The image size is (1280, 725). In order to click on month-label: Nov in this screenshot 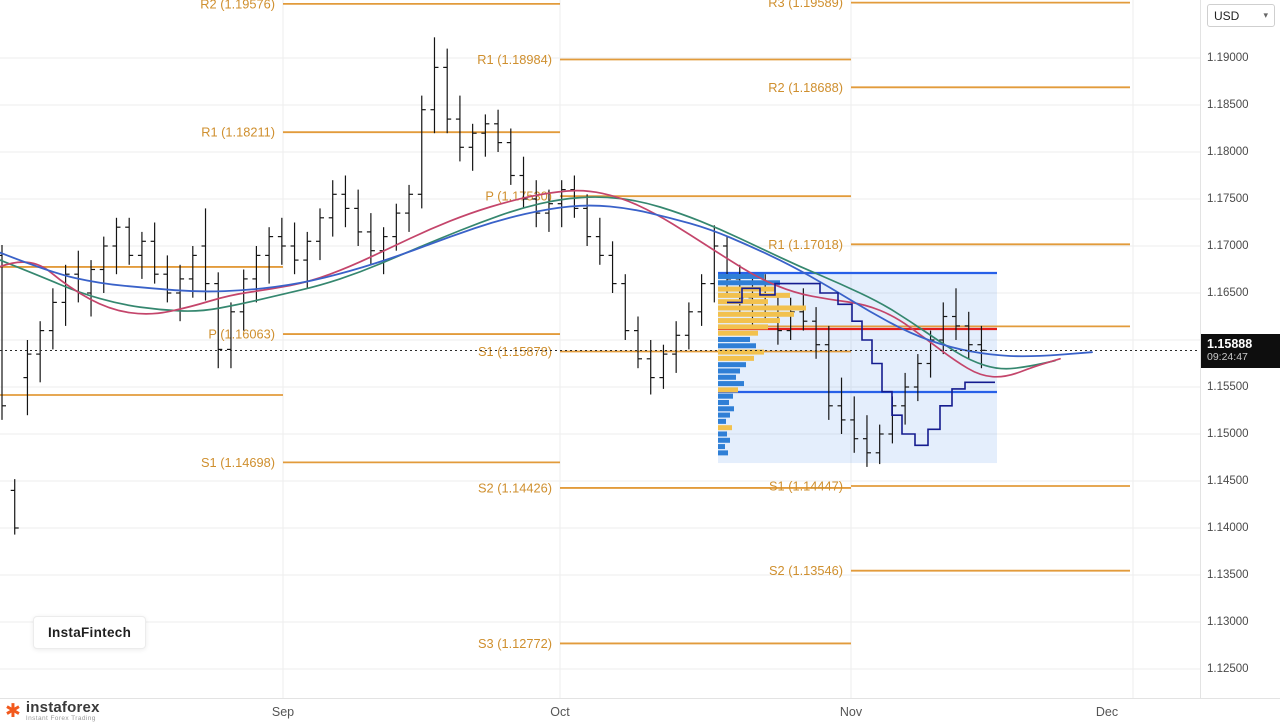, I will do `click(851, 712)`.